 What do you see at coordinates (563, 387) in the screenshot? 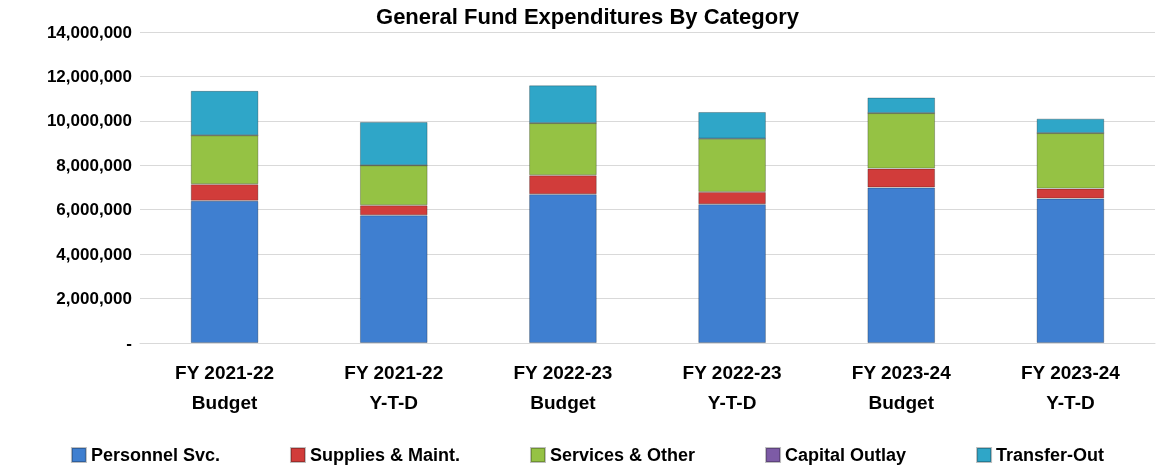
I see `x-tick-label: FY 2022-23 Budget` at bounding box center [563, 387].